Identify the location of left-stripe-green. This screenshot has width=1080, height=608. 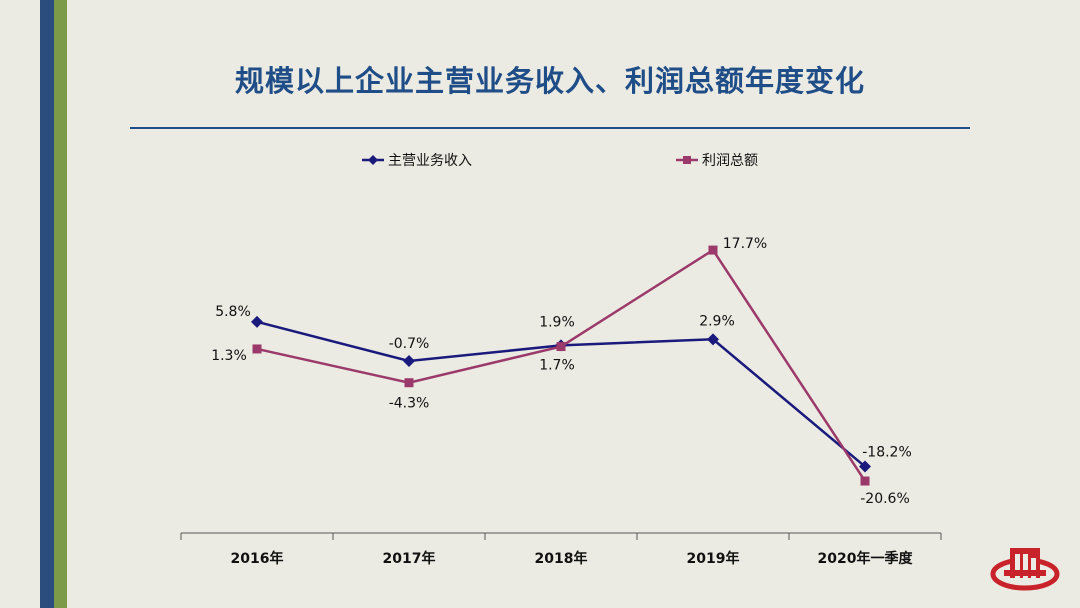
(60, 304).